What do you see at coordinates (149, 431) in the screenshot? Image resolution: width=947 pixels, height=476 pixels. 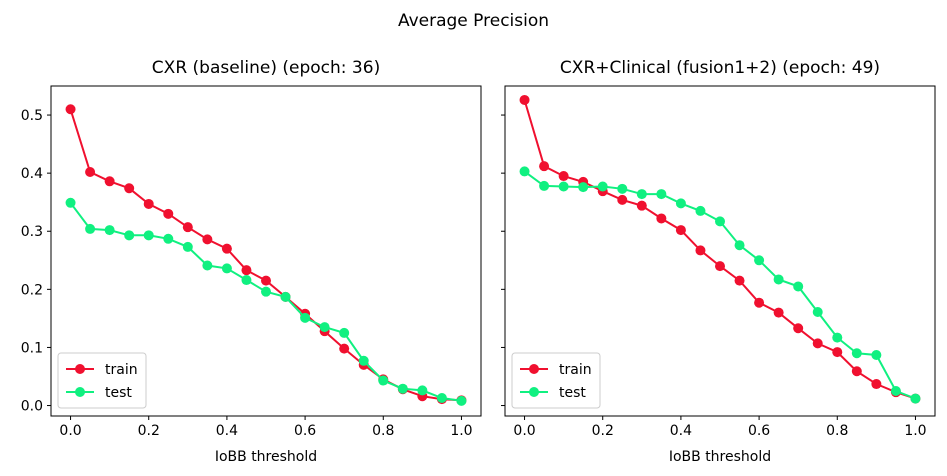 I see `x-tick-label: 0.2` at bounding box center [149, 431].